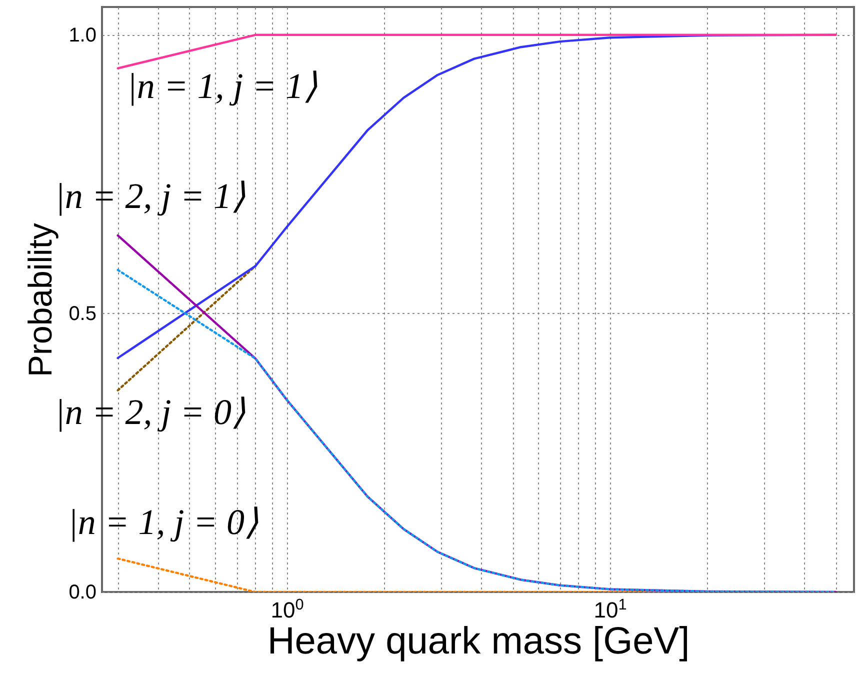 This screenshot has height=687, width=856. What do you see at coordinates (82, 35) in the screenshot?
I see `y-tick-label: 1.0` at bounding box center [82, 35].